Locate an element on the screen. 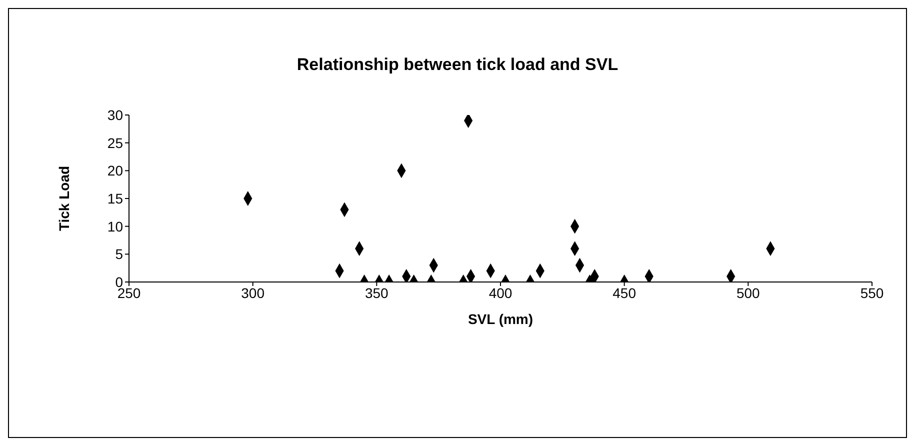 This screenshot has height=445, width=915. y-tick-label: 5 is located at coordinates (119, 254).